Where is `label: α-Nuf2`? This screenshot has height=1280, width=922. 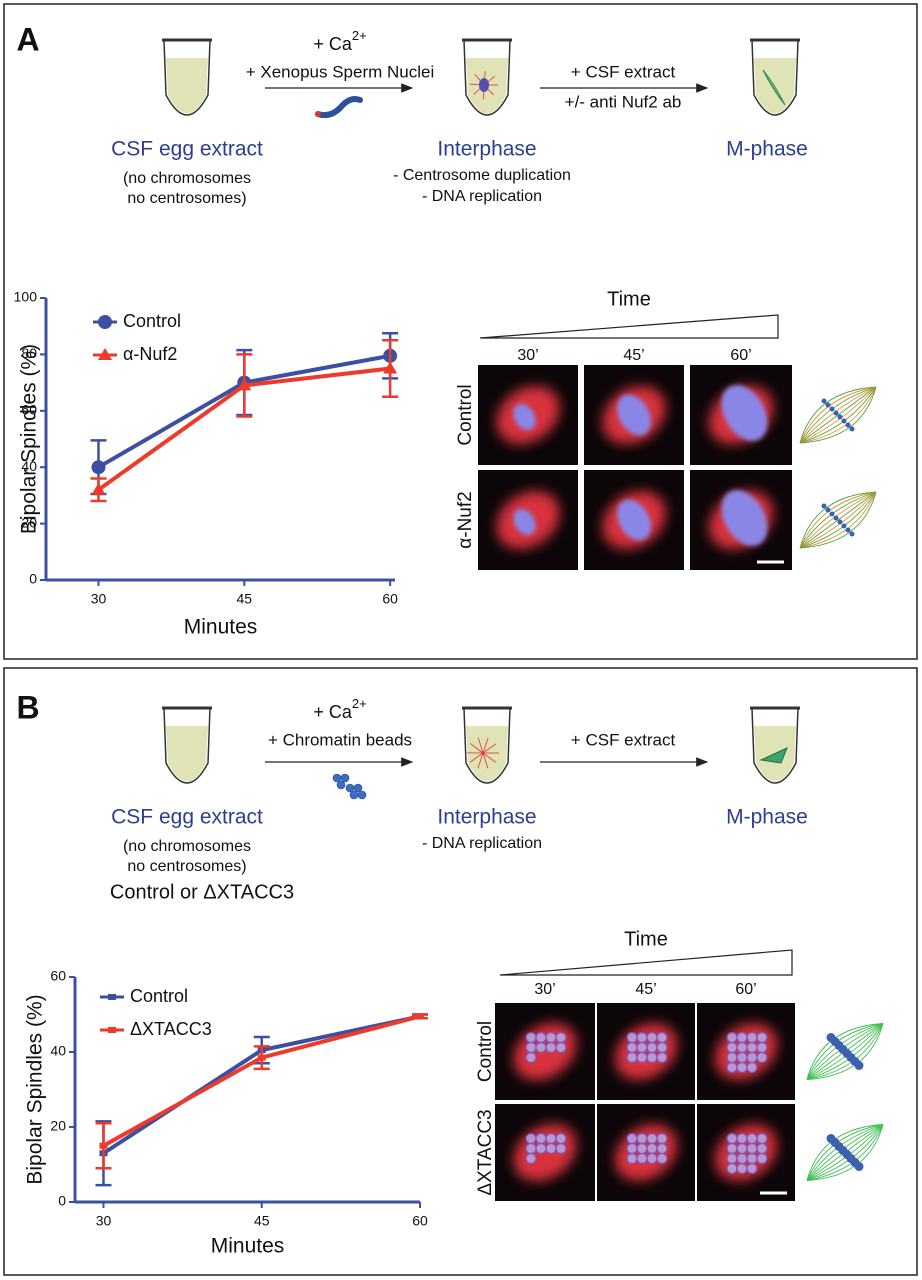
label: α-Nuf2 is located at coordinates (465, 519).